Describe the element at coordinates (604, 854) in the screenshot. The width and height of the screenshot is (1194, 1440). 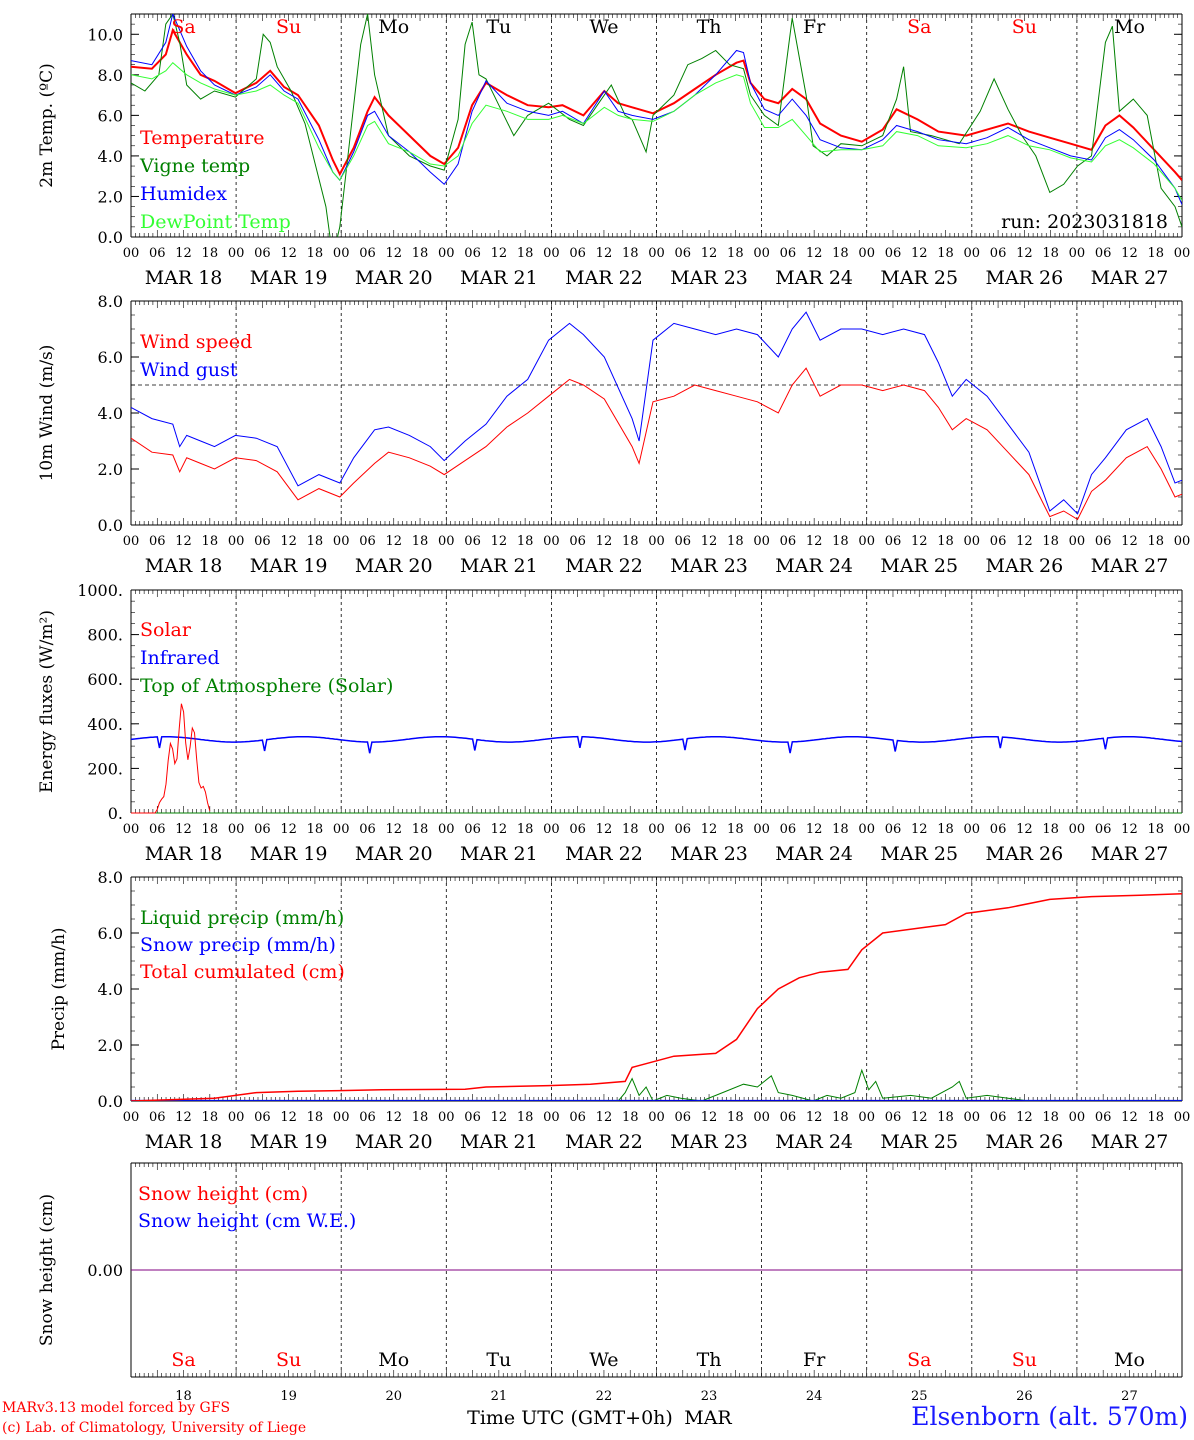
I see `energy-date-label: MAR 22` at that location.